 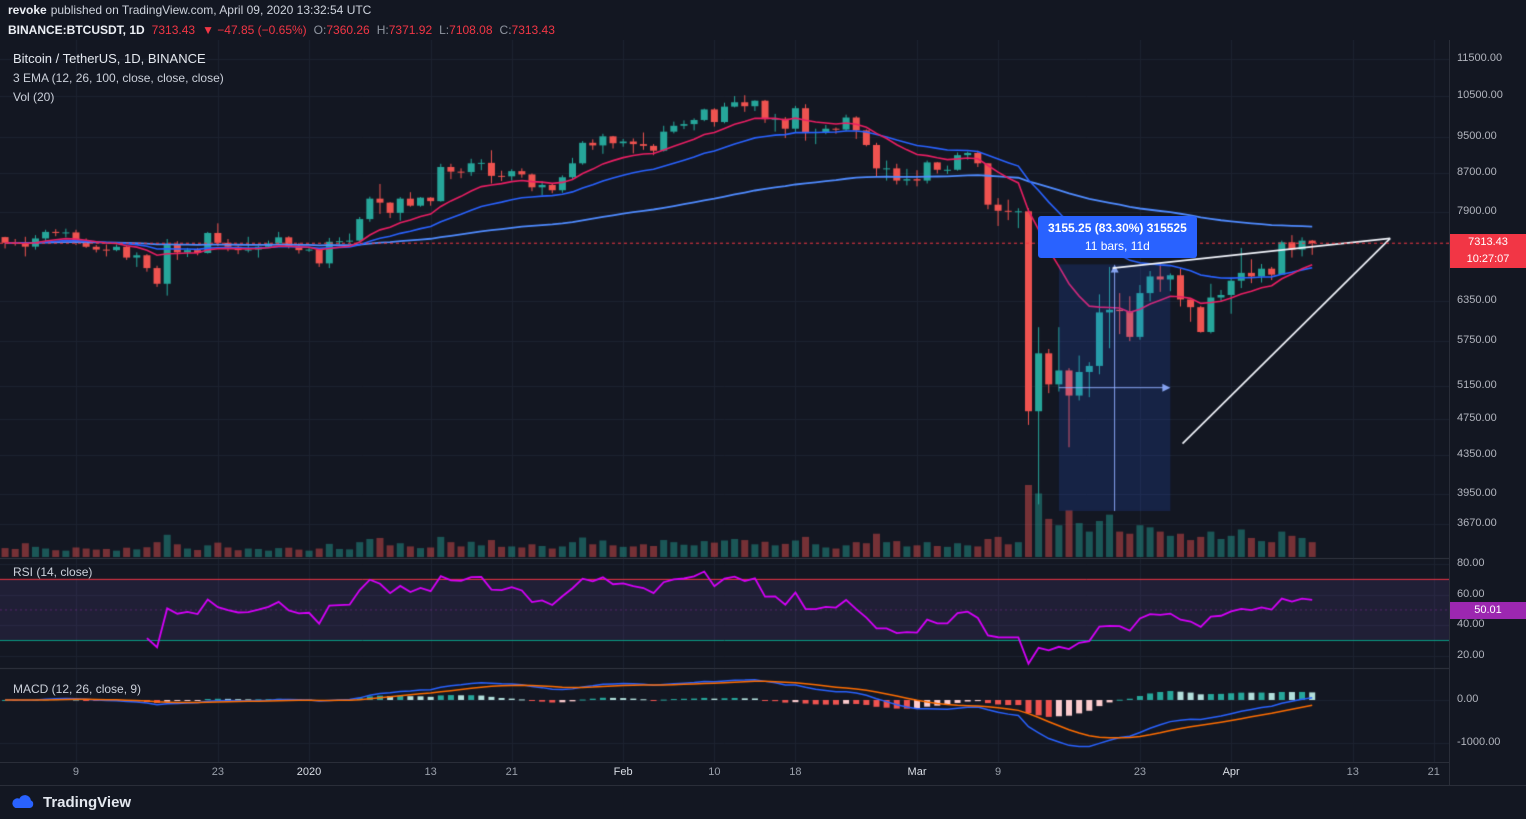 I want to click on last-price-badge: 7313.43, so click(x=1488, y=243).